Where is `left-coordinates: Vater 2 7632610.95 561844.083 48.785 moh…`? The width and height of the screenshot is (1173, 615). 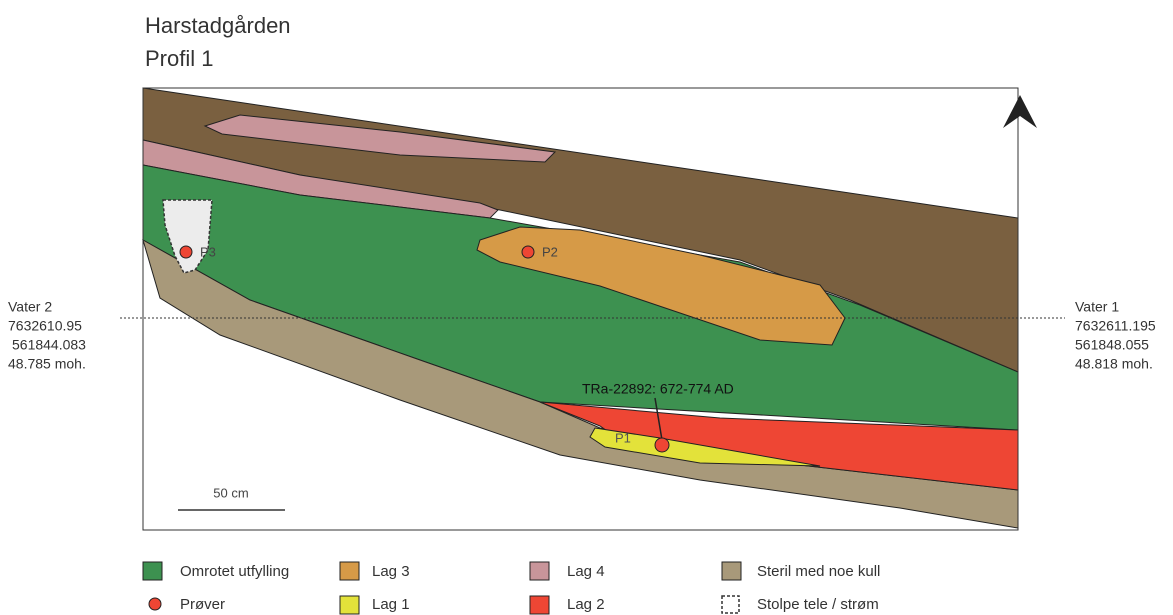
left-coordinates: Vater 2 7632610.95 561844.083 48.785 moh… is located at coordinates (47, 335).